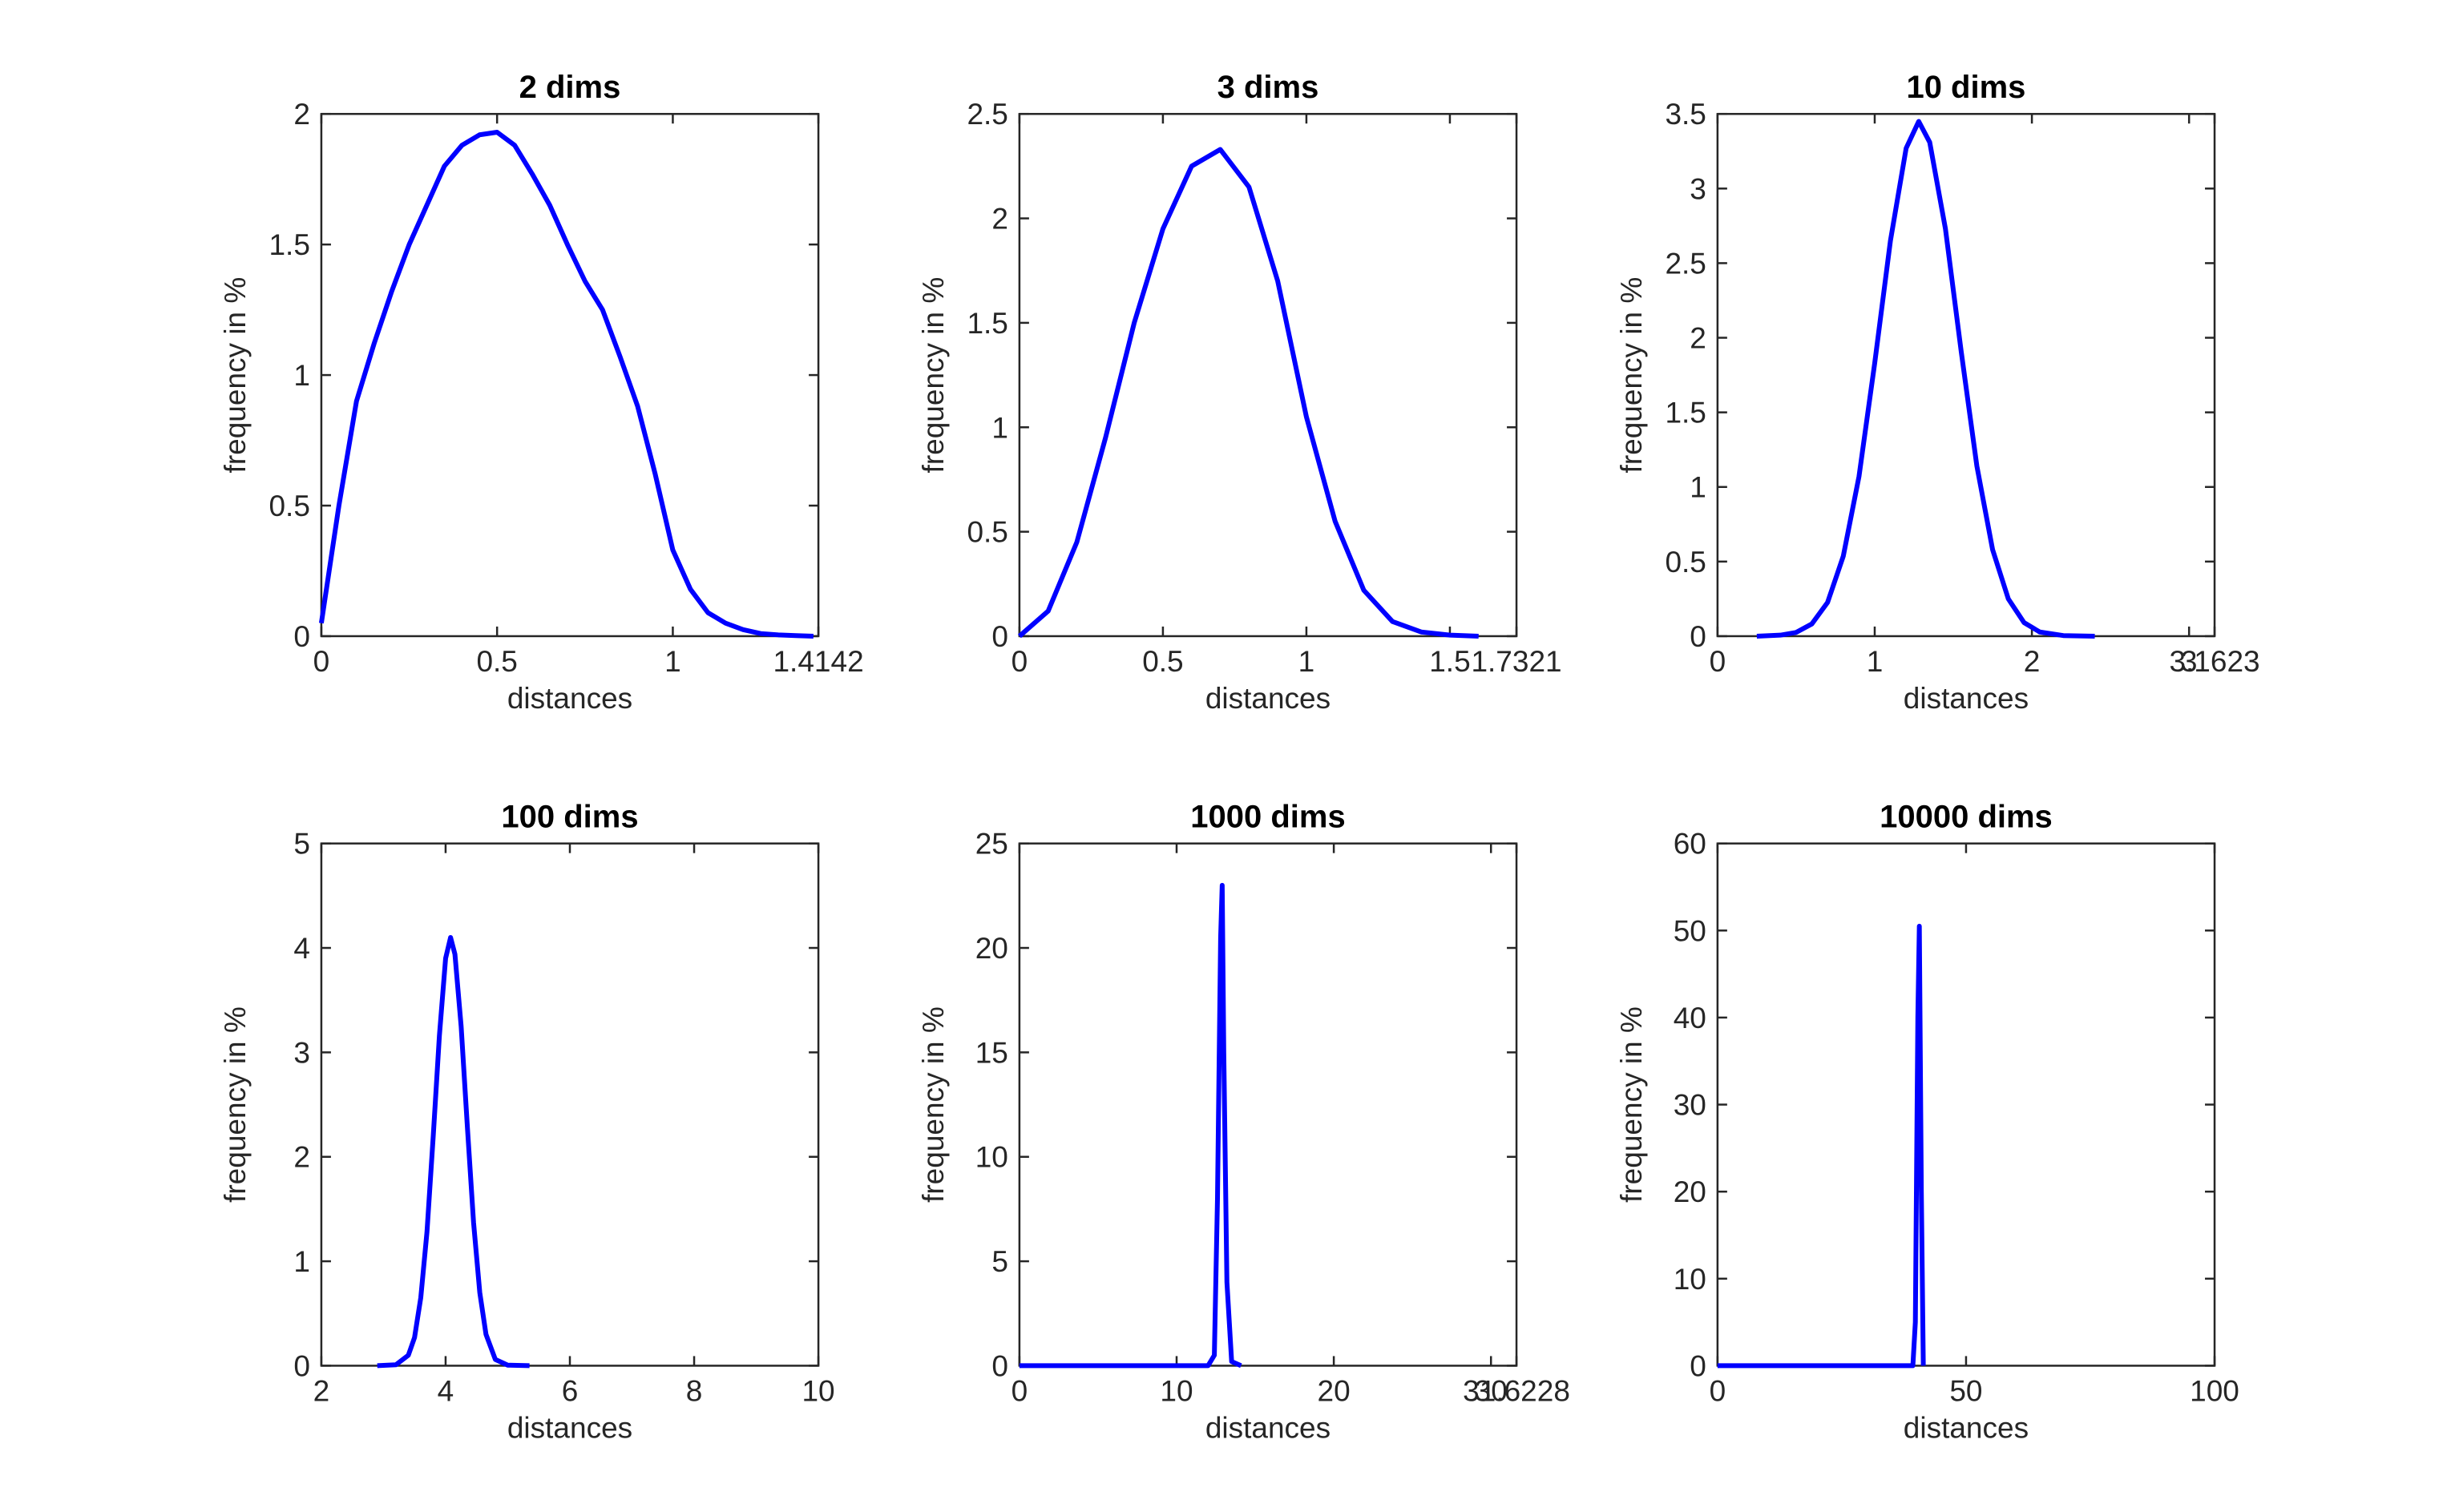  I want to click on chart-title: 1000 dims, so click(1267, 817).